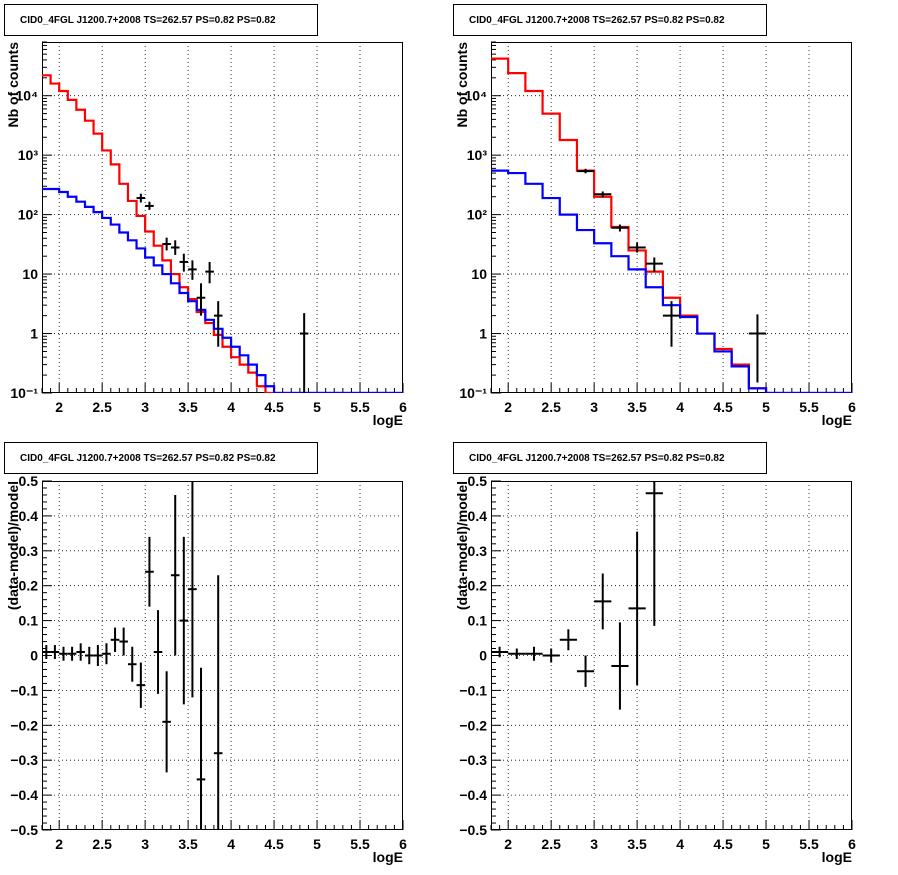 Image resolution: width=898 pixels, height=875 pixels. What do you see at coordinates (24, 830) in the screenshot?
I see `y-tick-label: −0.5` at bounding box center [24, 830].